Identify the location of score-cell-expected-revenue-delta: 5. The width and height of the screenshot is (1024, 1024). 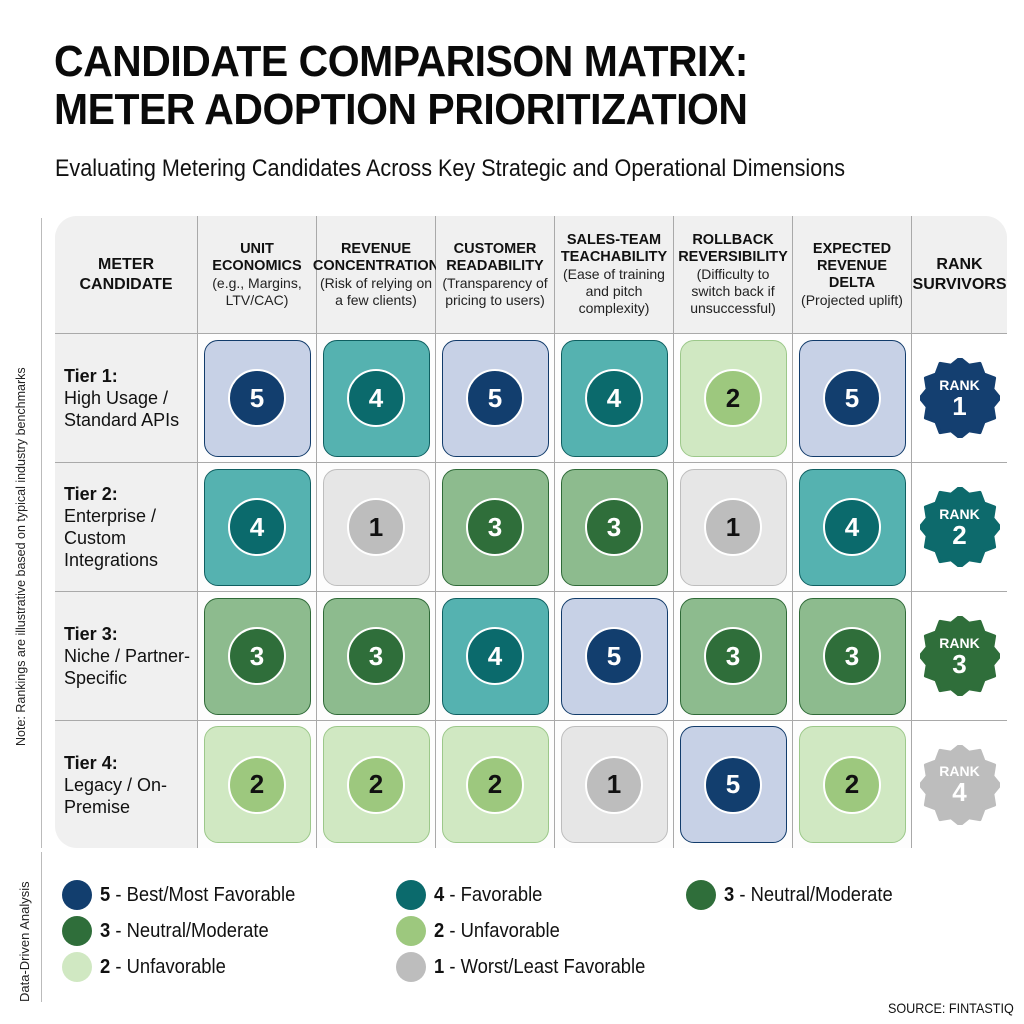
(852, 398).